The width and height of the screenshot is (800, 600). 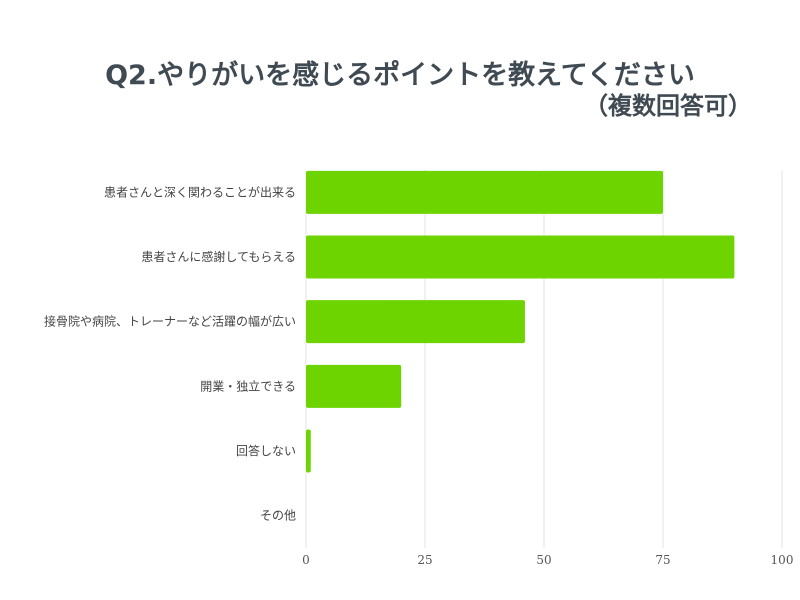 I want to click on category-label: 患者さんと深く関わることが出来る, so click(x=200, y=191).